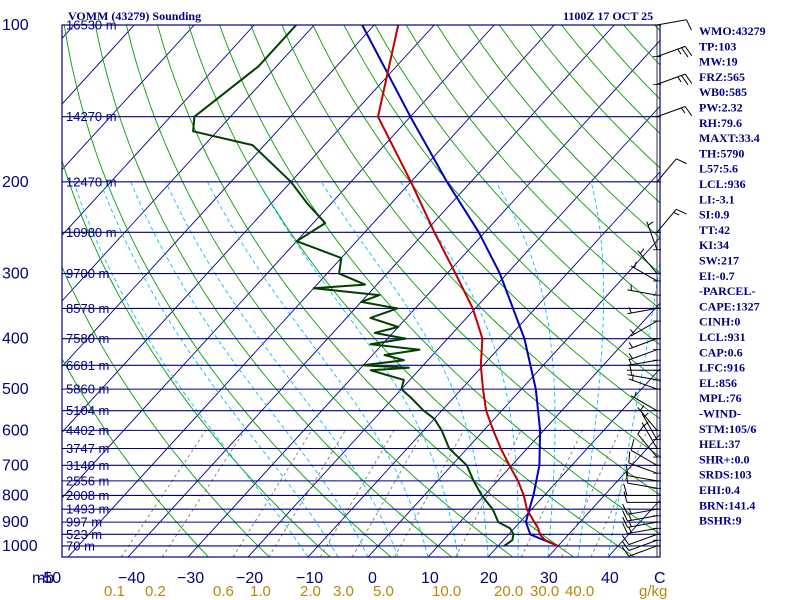  Describe the element at coordinates (372, 578) in the screenshot. I see `temperature-tick-label: 0` at that location.